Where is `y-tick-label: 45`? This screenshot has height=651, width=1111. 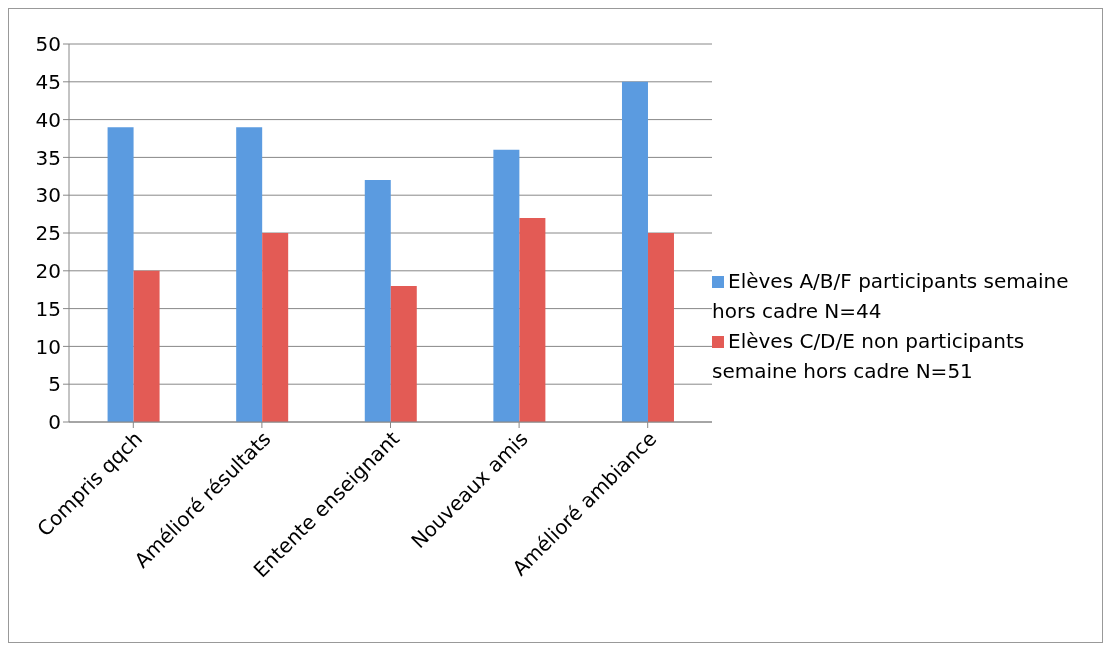 y-tick-label: 45 is located at coordinates (48, 81).